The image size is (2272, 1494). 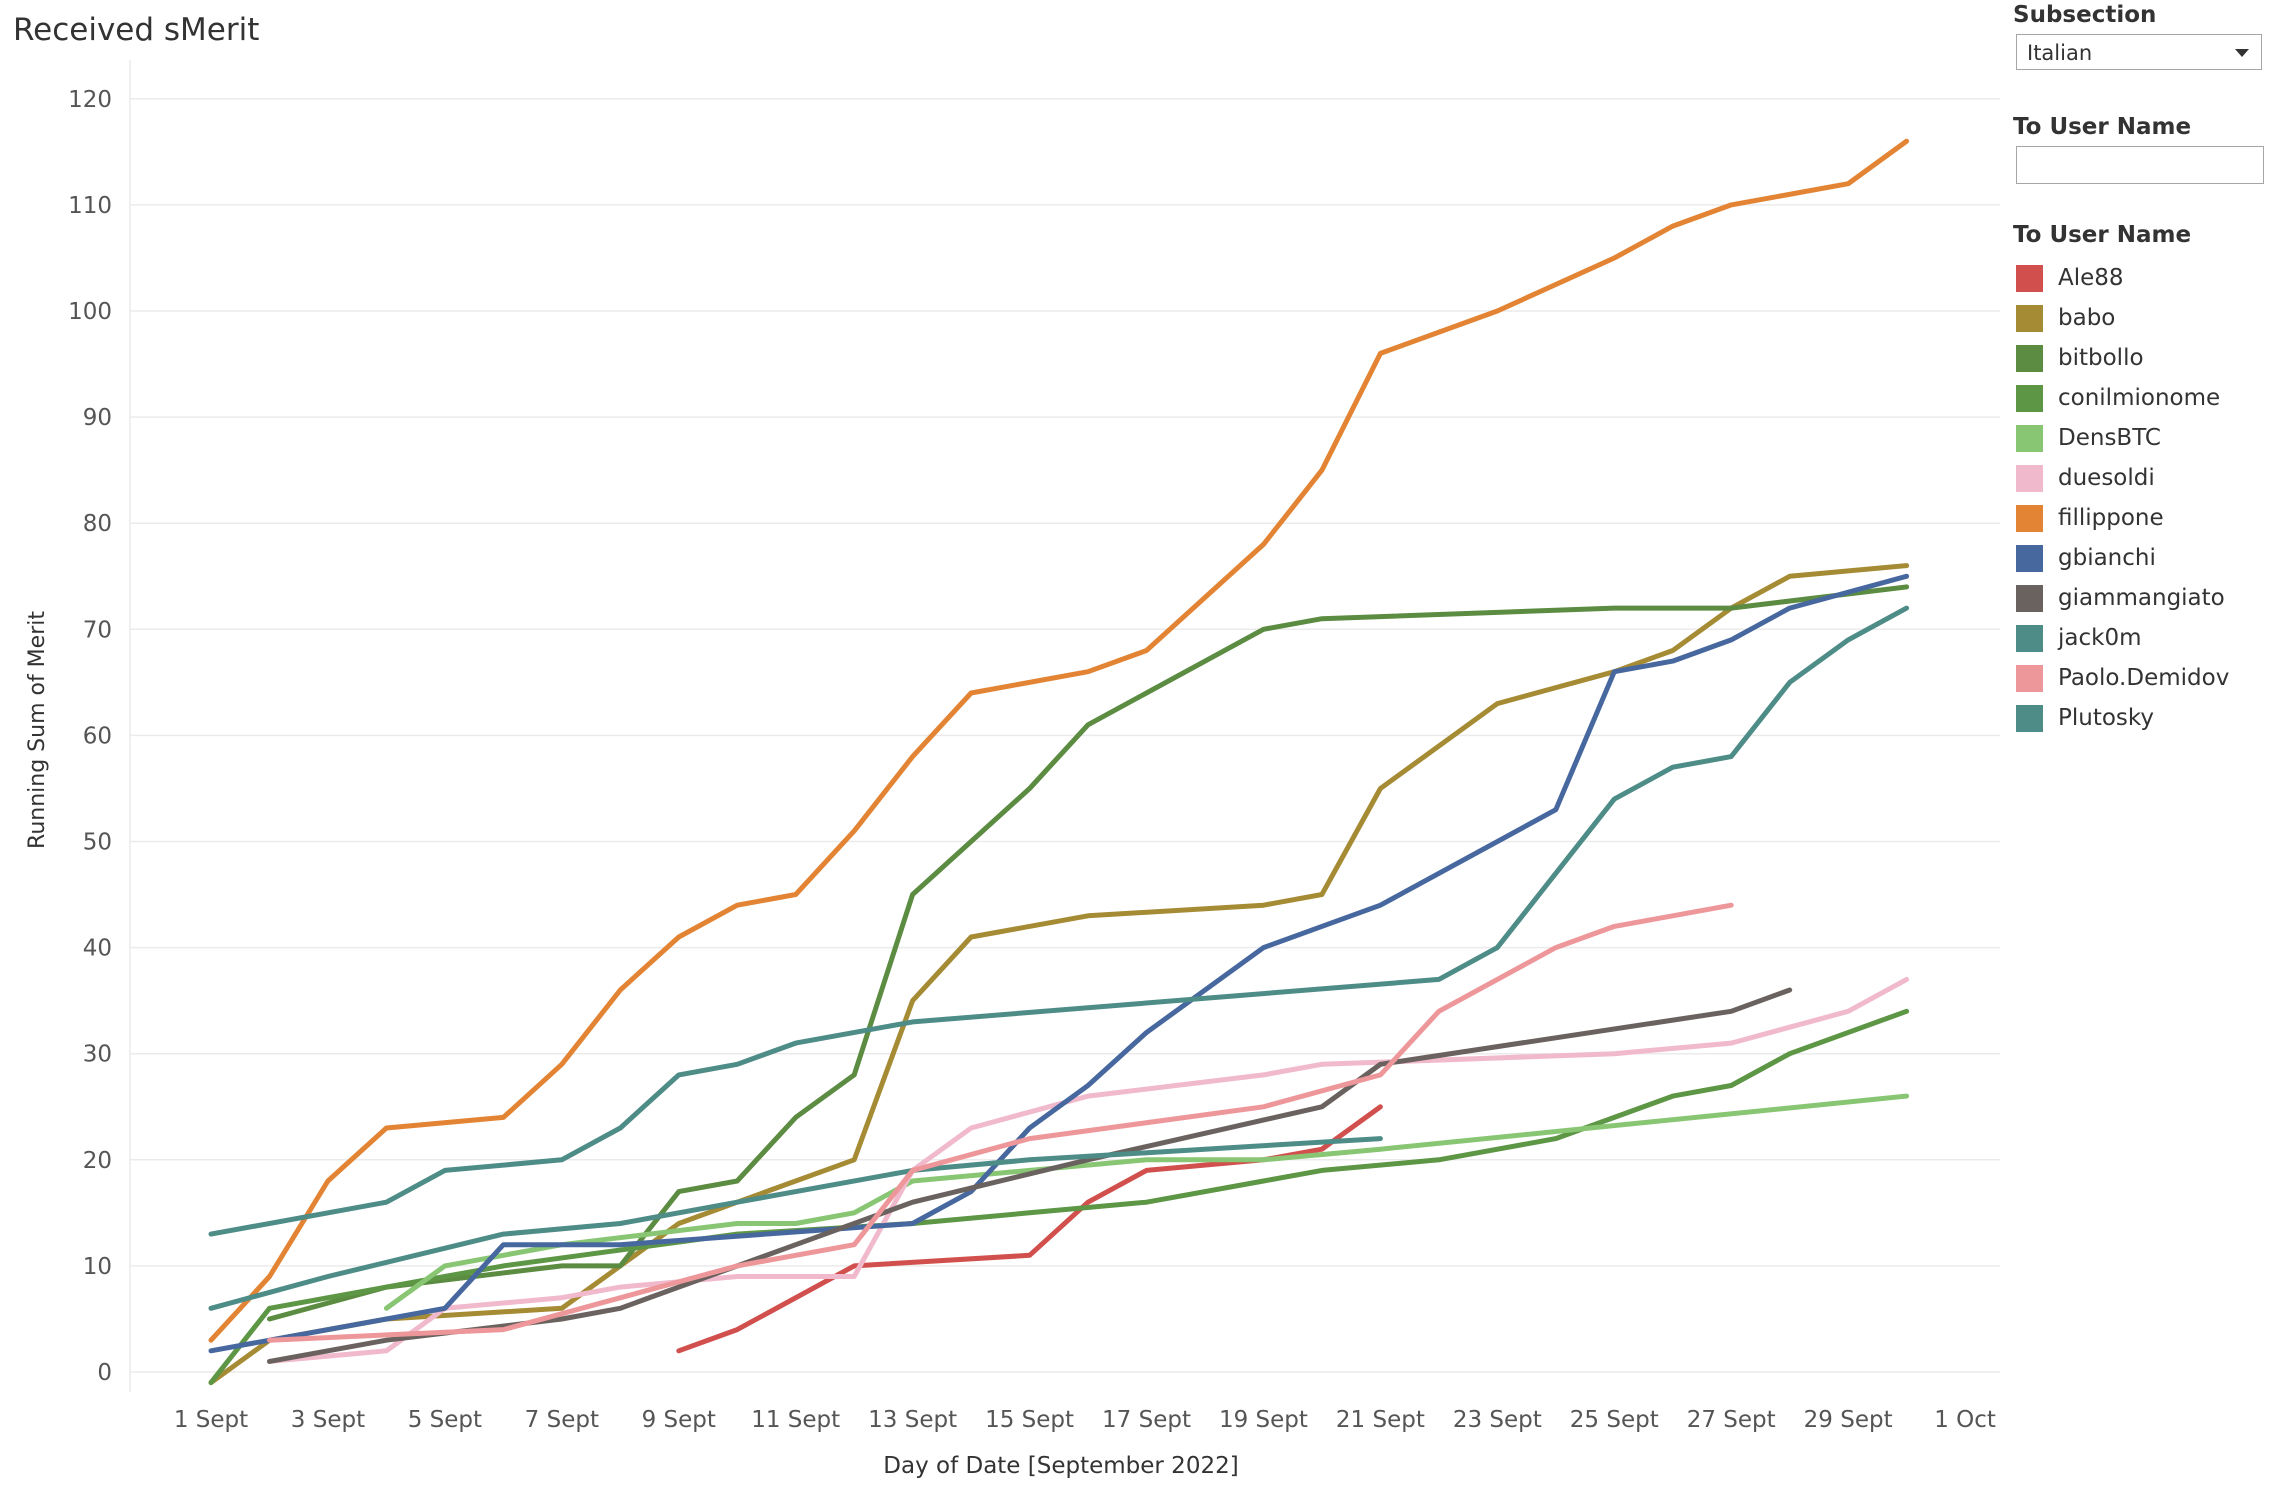 What do you see at coordinates (2106, 478) in the screenshot?
I see `legend-label: duesoldi` at bounding box center [2106, 478].